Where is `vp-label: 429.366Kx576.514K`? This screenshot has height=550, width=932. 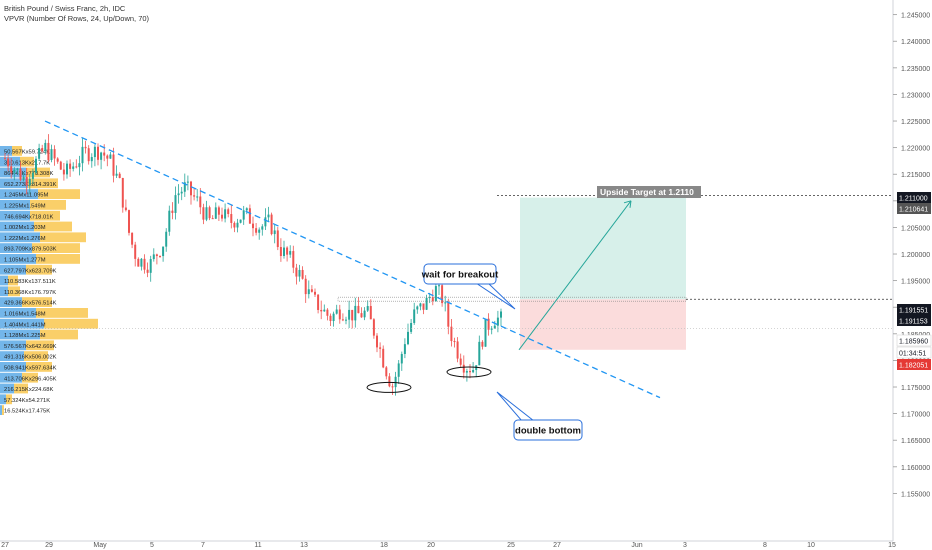 vp-label: 429.366Kx576.514K is located at coordinates (30, 304).